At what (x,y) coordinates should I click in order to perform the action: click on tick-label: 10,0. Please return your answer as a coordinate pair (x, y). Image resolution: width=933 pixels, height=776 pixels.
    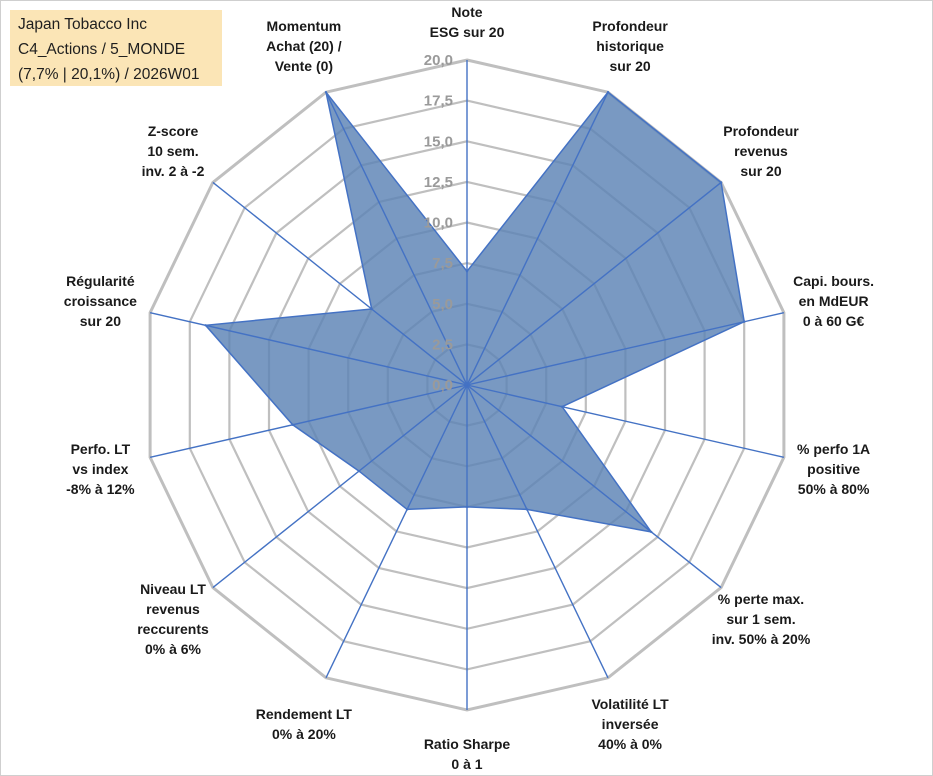
    Looking at the image, I should click on (438, 223).